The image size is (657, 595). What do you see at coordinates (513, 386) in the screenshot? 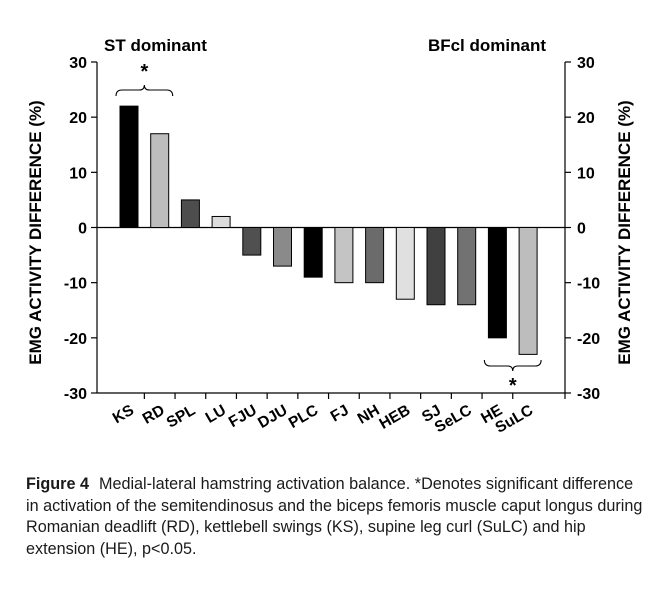
I see `significance-he-sulc-asterisk: *` at bounding box center [513, 386].